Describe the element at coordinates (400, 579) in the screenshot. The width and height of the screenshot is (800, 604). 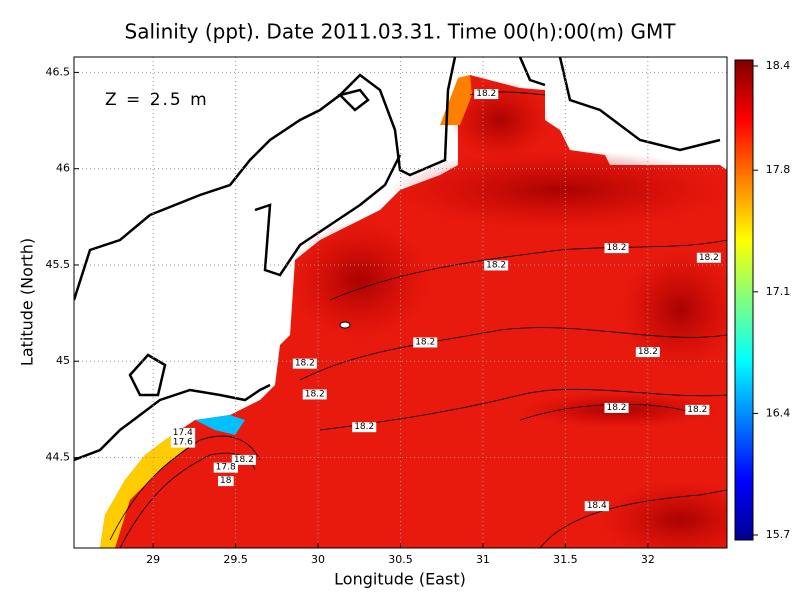
I see `x-axis-label: Longitude (East)` at that location.